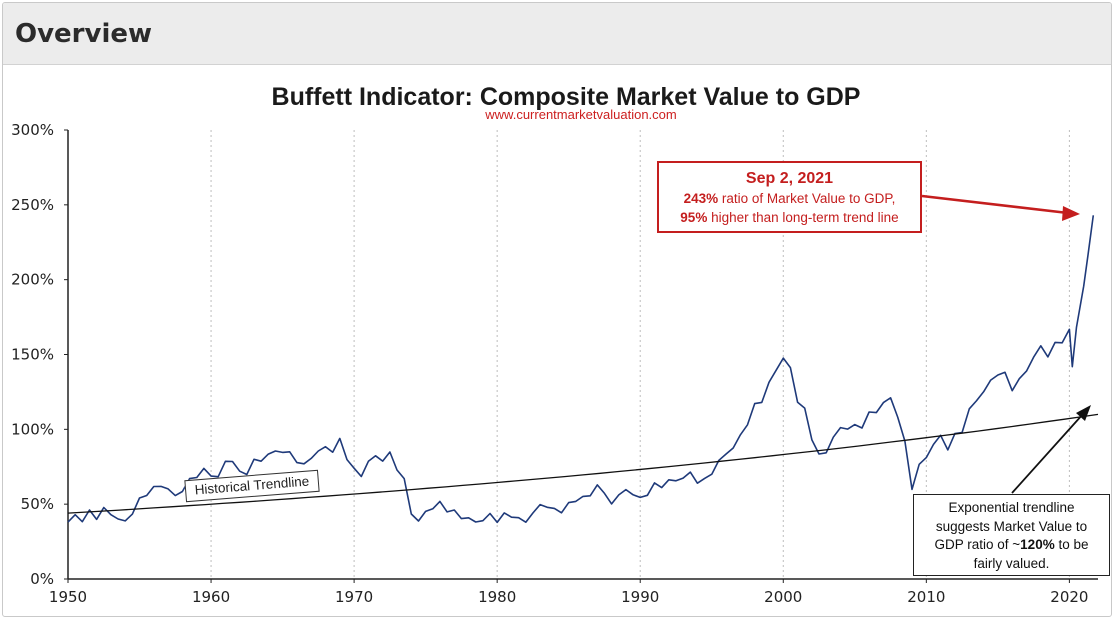 Image resolution: width=1116 pixels, height=621 pixels. Describe the element at coordinates (1069, 597) in the screenshot. I see `x-tick-label: 2020` at that location.